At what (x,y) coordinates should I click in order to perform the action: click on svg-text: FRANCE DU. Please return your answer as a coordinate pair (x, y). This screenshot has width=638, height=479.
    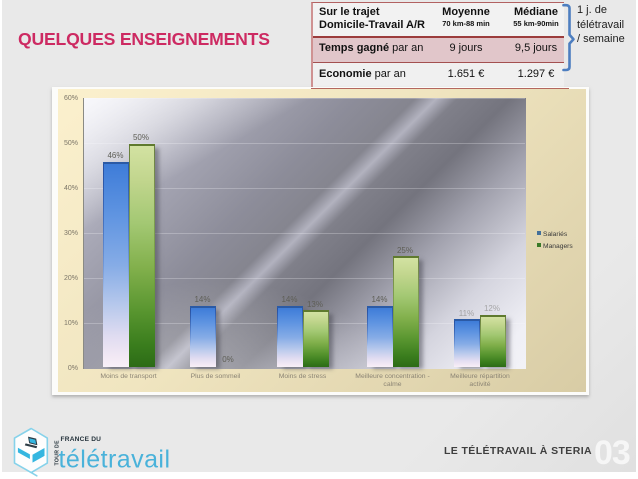
    Looking at the image, I should click on (81, 439).